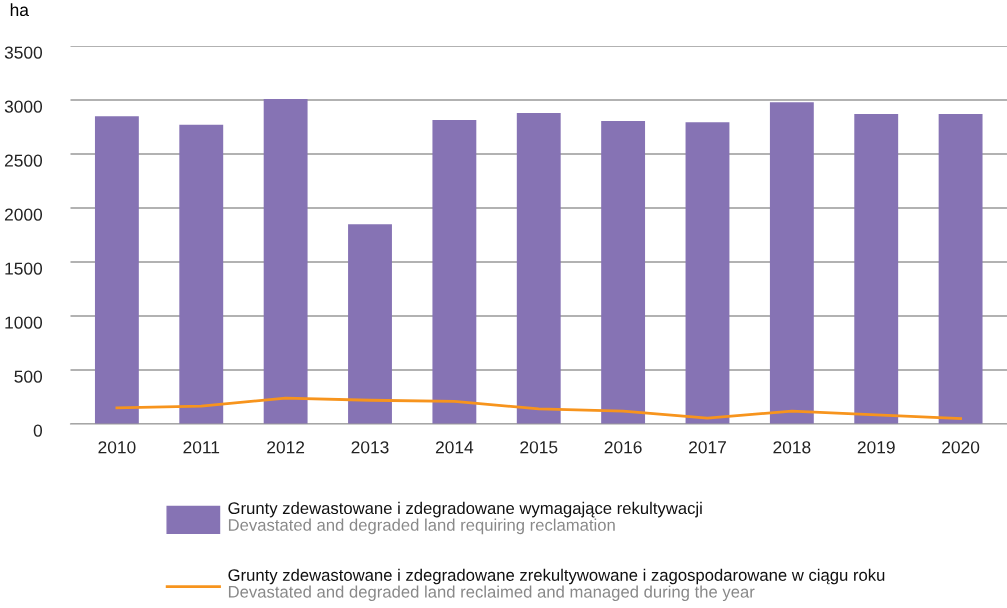 This screenshot has height=608, width=1007. What do you see at coordinates (19, 10) in the screenshot?
I see `y-axis-title: ha` at bounding box center [19, 10].